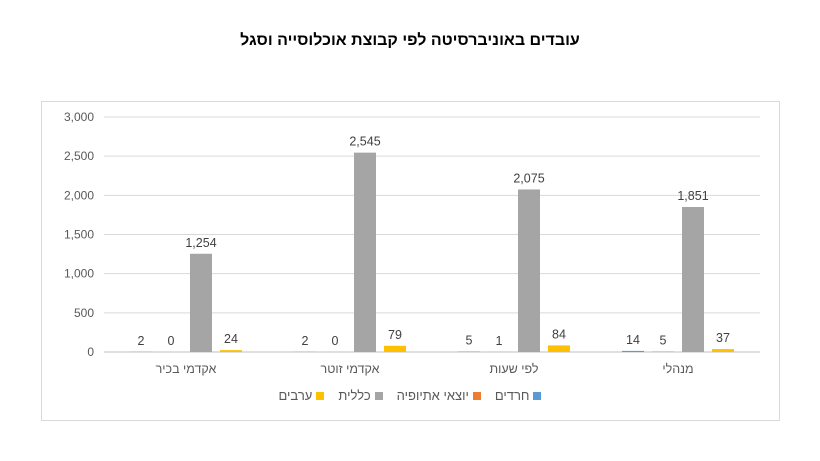  I want to click on x-tick-label: לפי שעות, so click(514, 369).